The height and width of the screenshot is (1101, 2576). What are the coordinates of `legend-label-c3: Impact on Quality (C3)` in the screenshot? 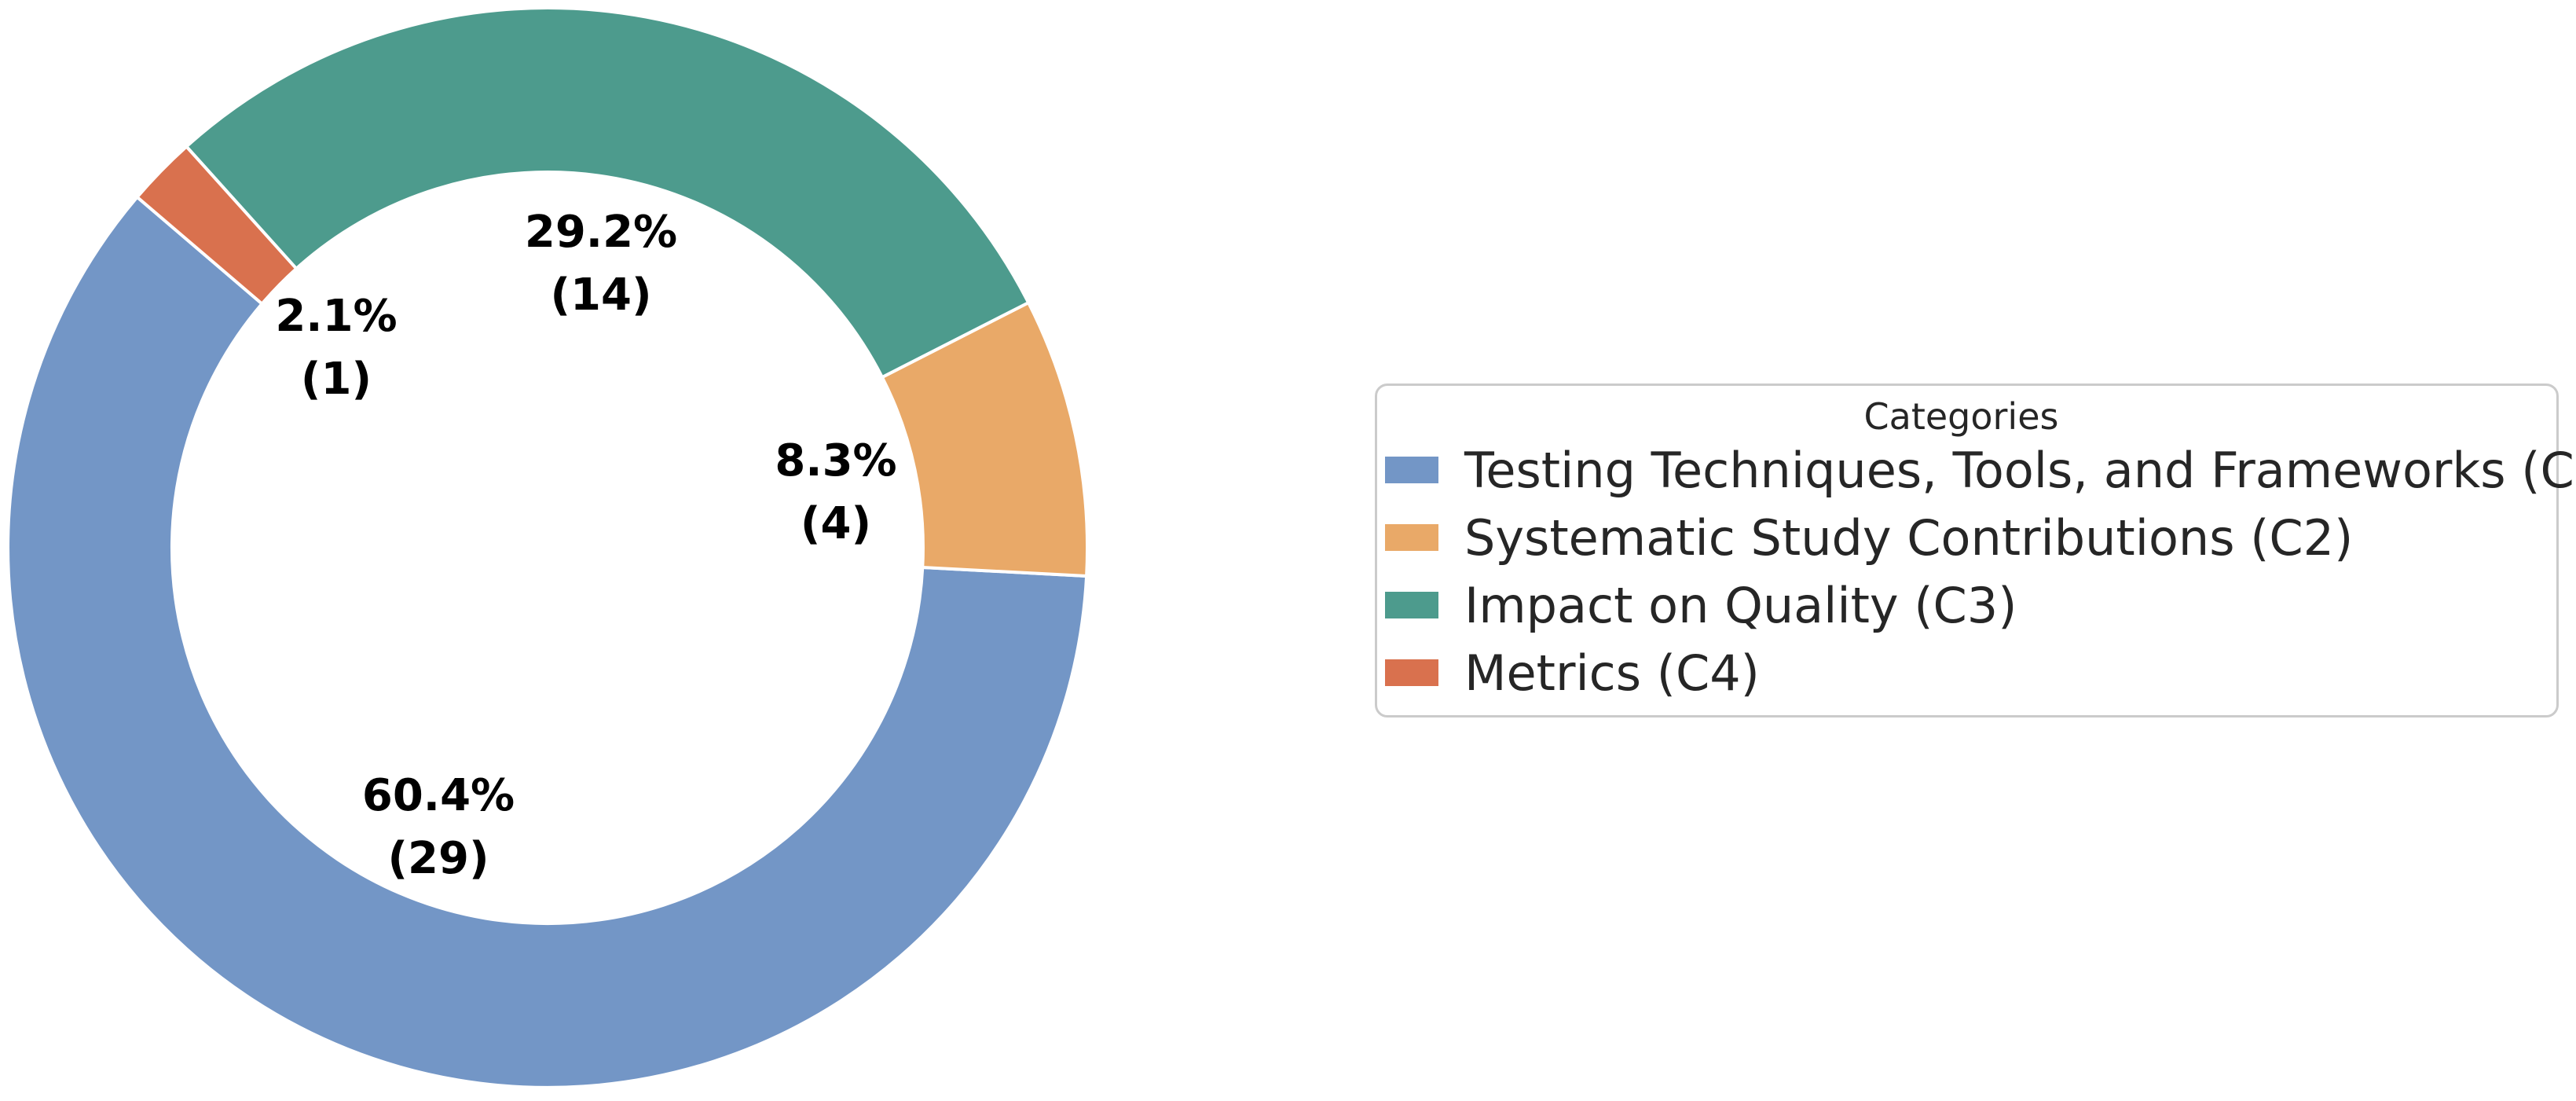 It's located at (1740, 605).